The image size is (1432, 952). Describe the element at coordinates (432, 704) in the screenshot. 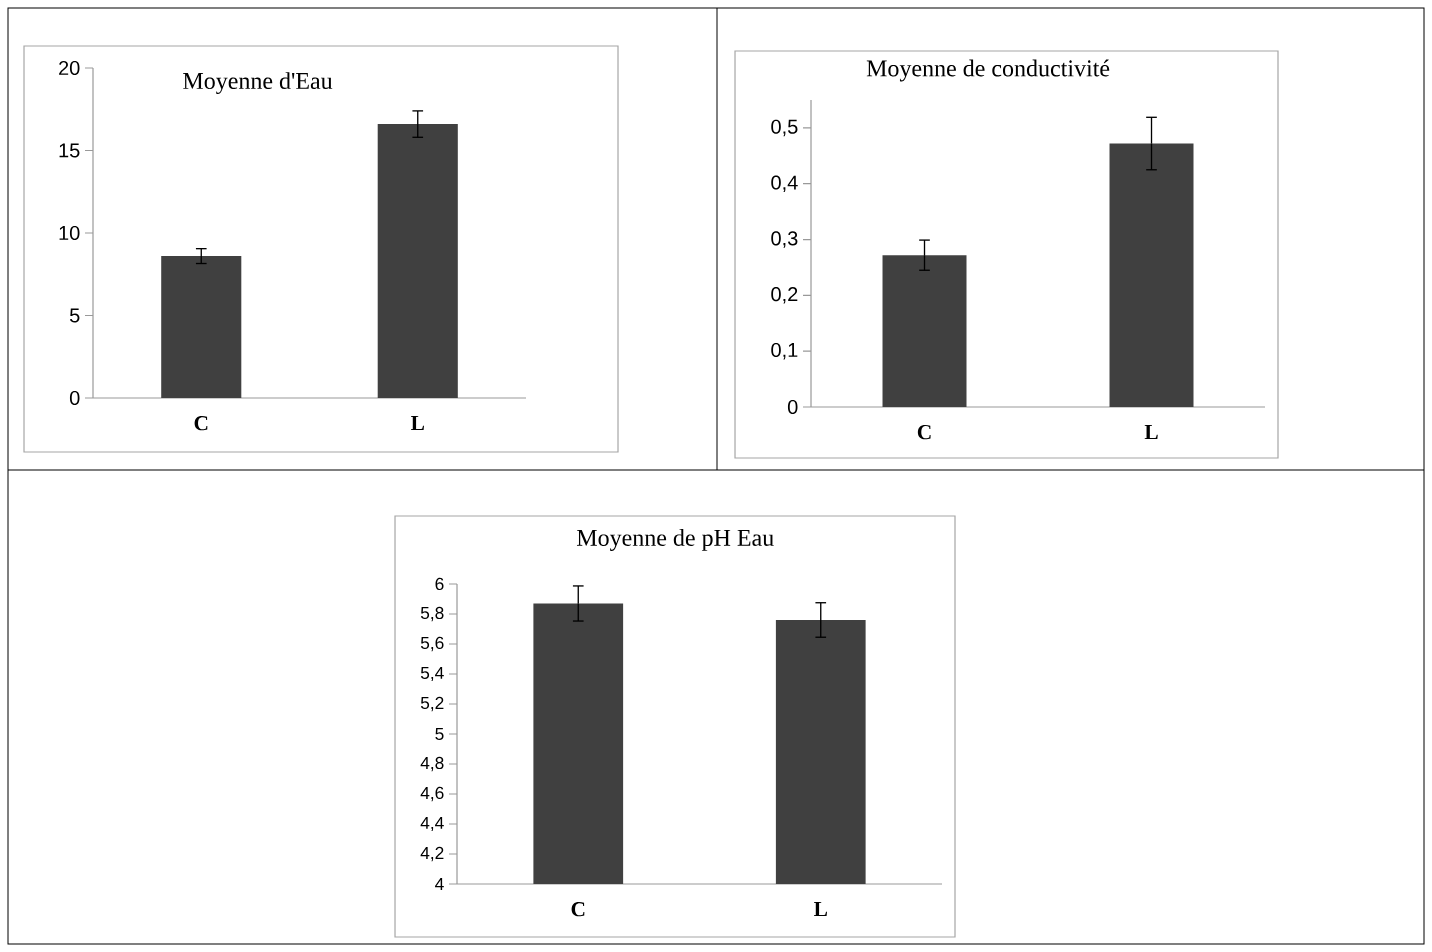

I see `y-tick-label: 5,2` at that location.